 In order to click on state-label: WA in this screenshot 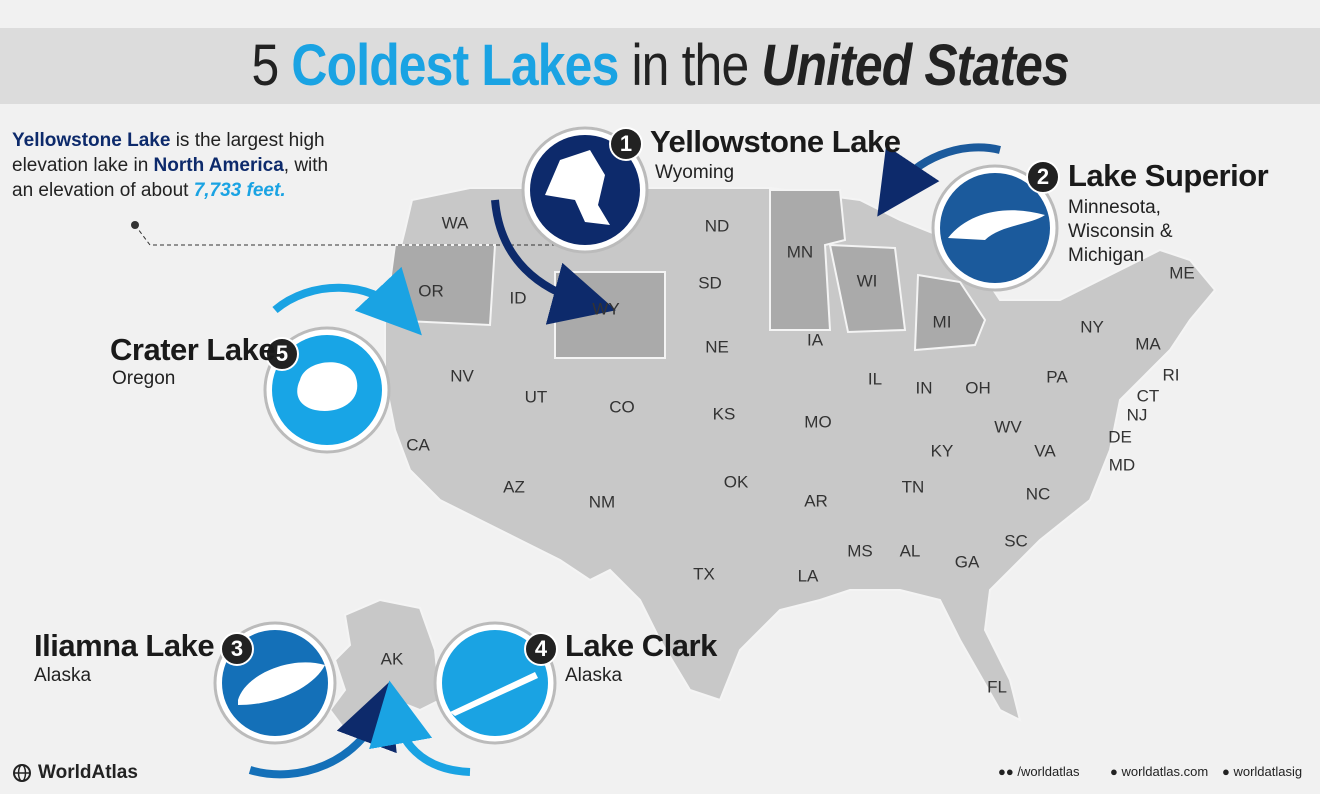, I will do `click(455, 222)`.